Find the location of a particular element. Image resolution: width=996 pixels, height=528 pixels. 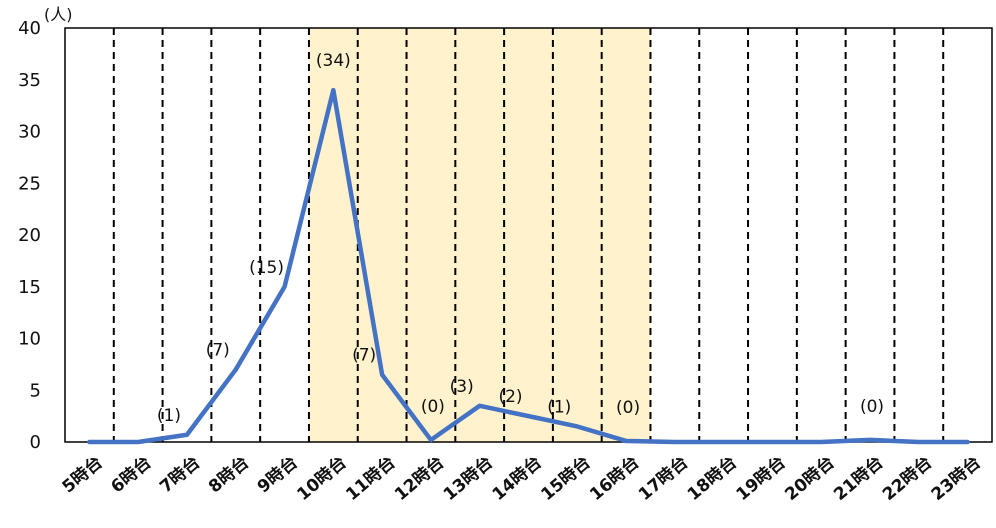

x-tick-label: 7時台 is located at coordinates (180, 475).